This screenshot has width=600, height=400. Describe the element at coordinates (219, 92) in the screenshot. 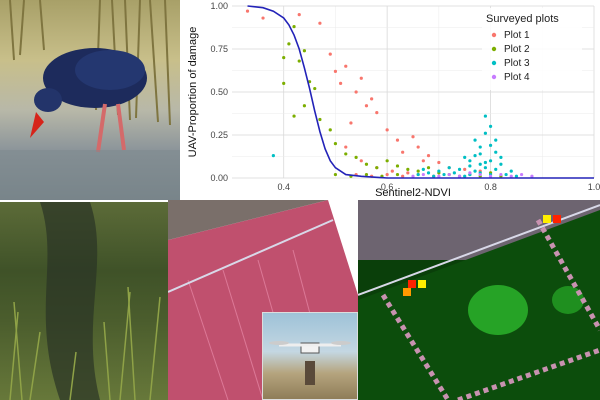

I see `y-tick-label: 0.50` at that location.